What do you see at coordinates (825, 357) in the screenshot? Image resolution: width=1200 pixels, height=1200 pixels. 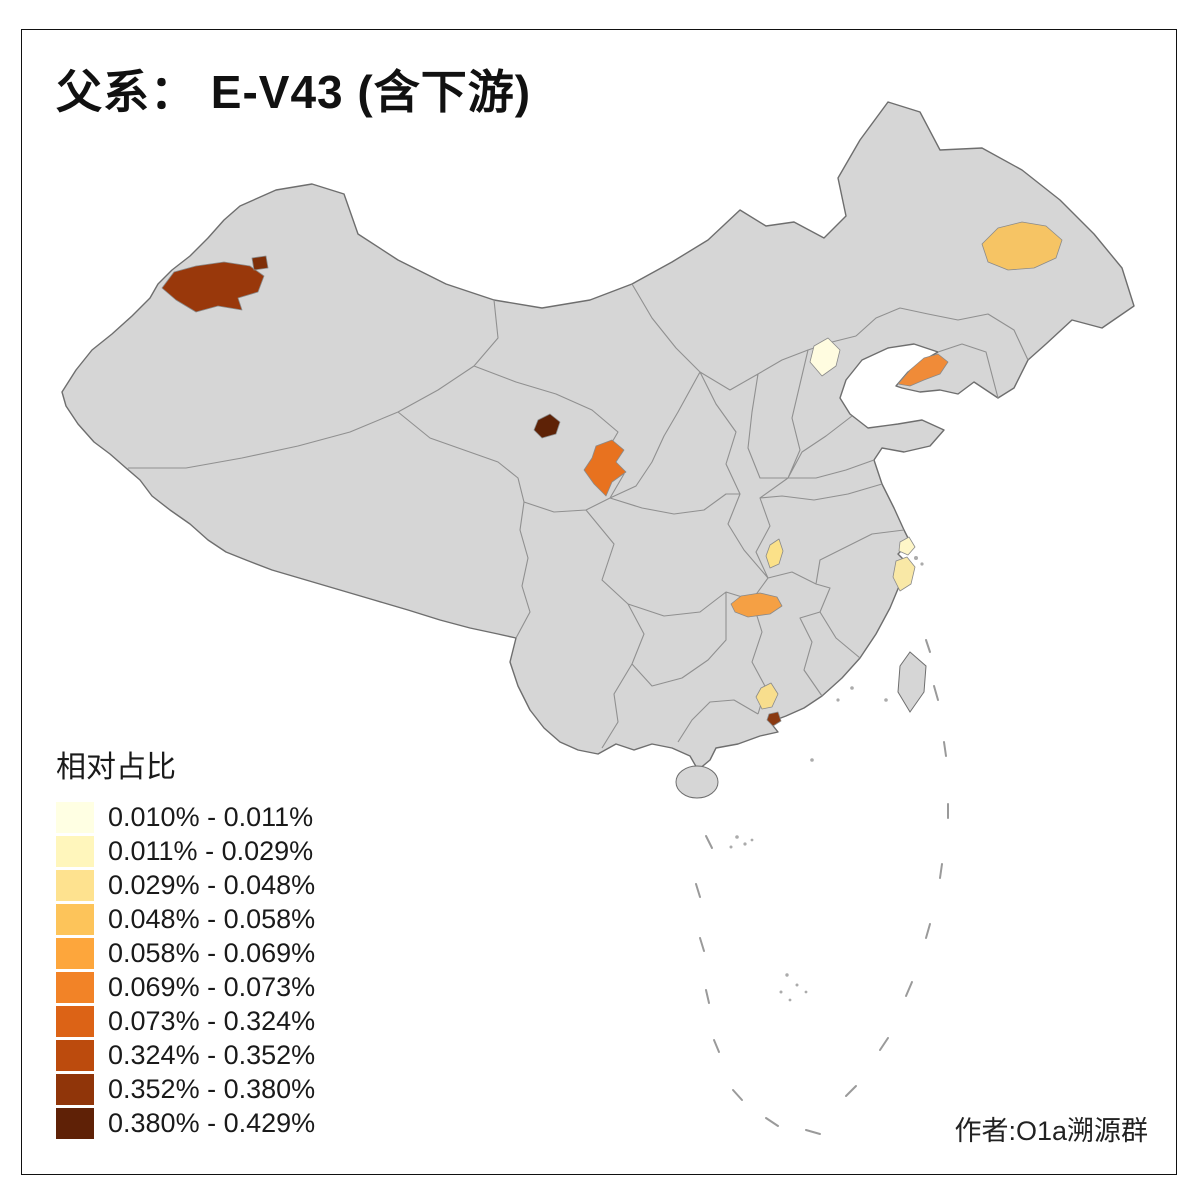 I see `region-beijing-area` at bounding box center [825, 357].